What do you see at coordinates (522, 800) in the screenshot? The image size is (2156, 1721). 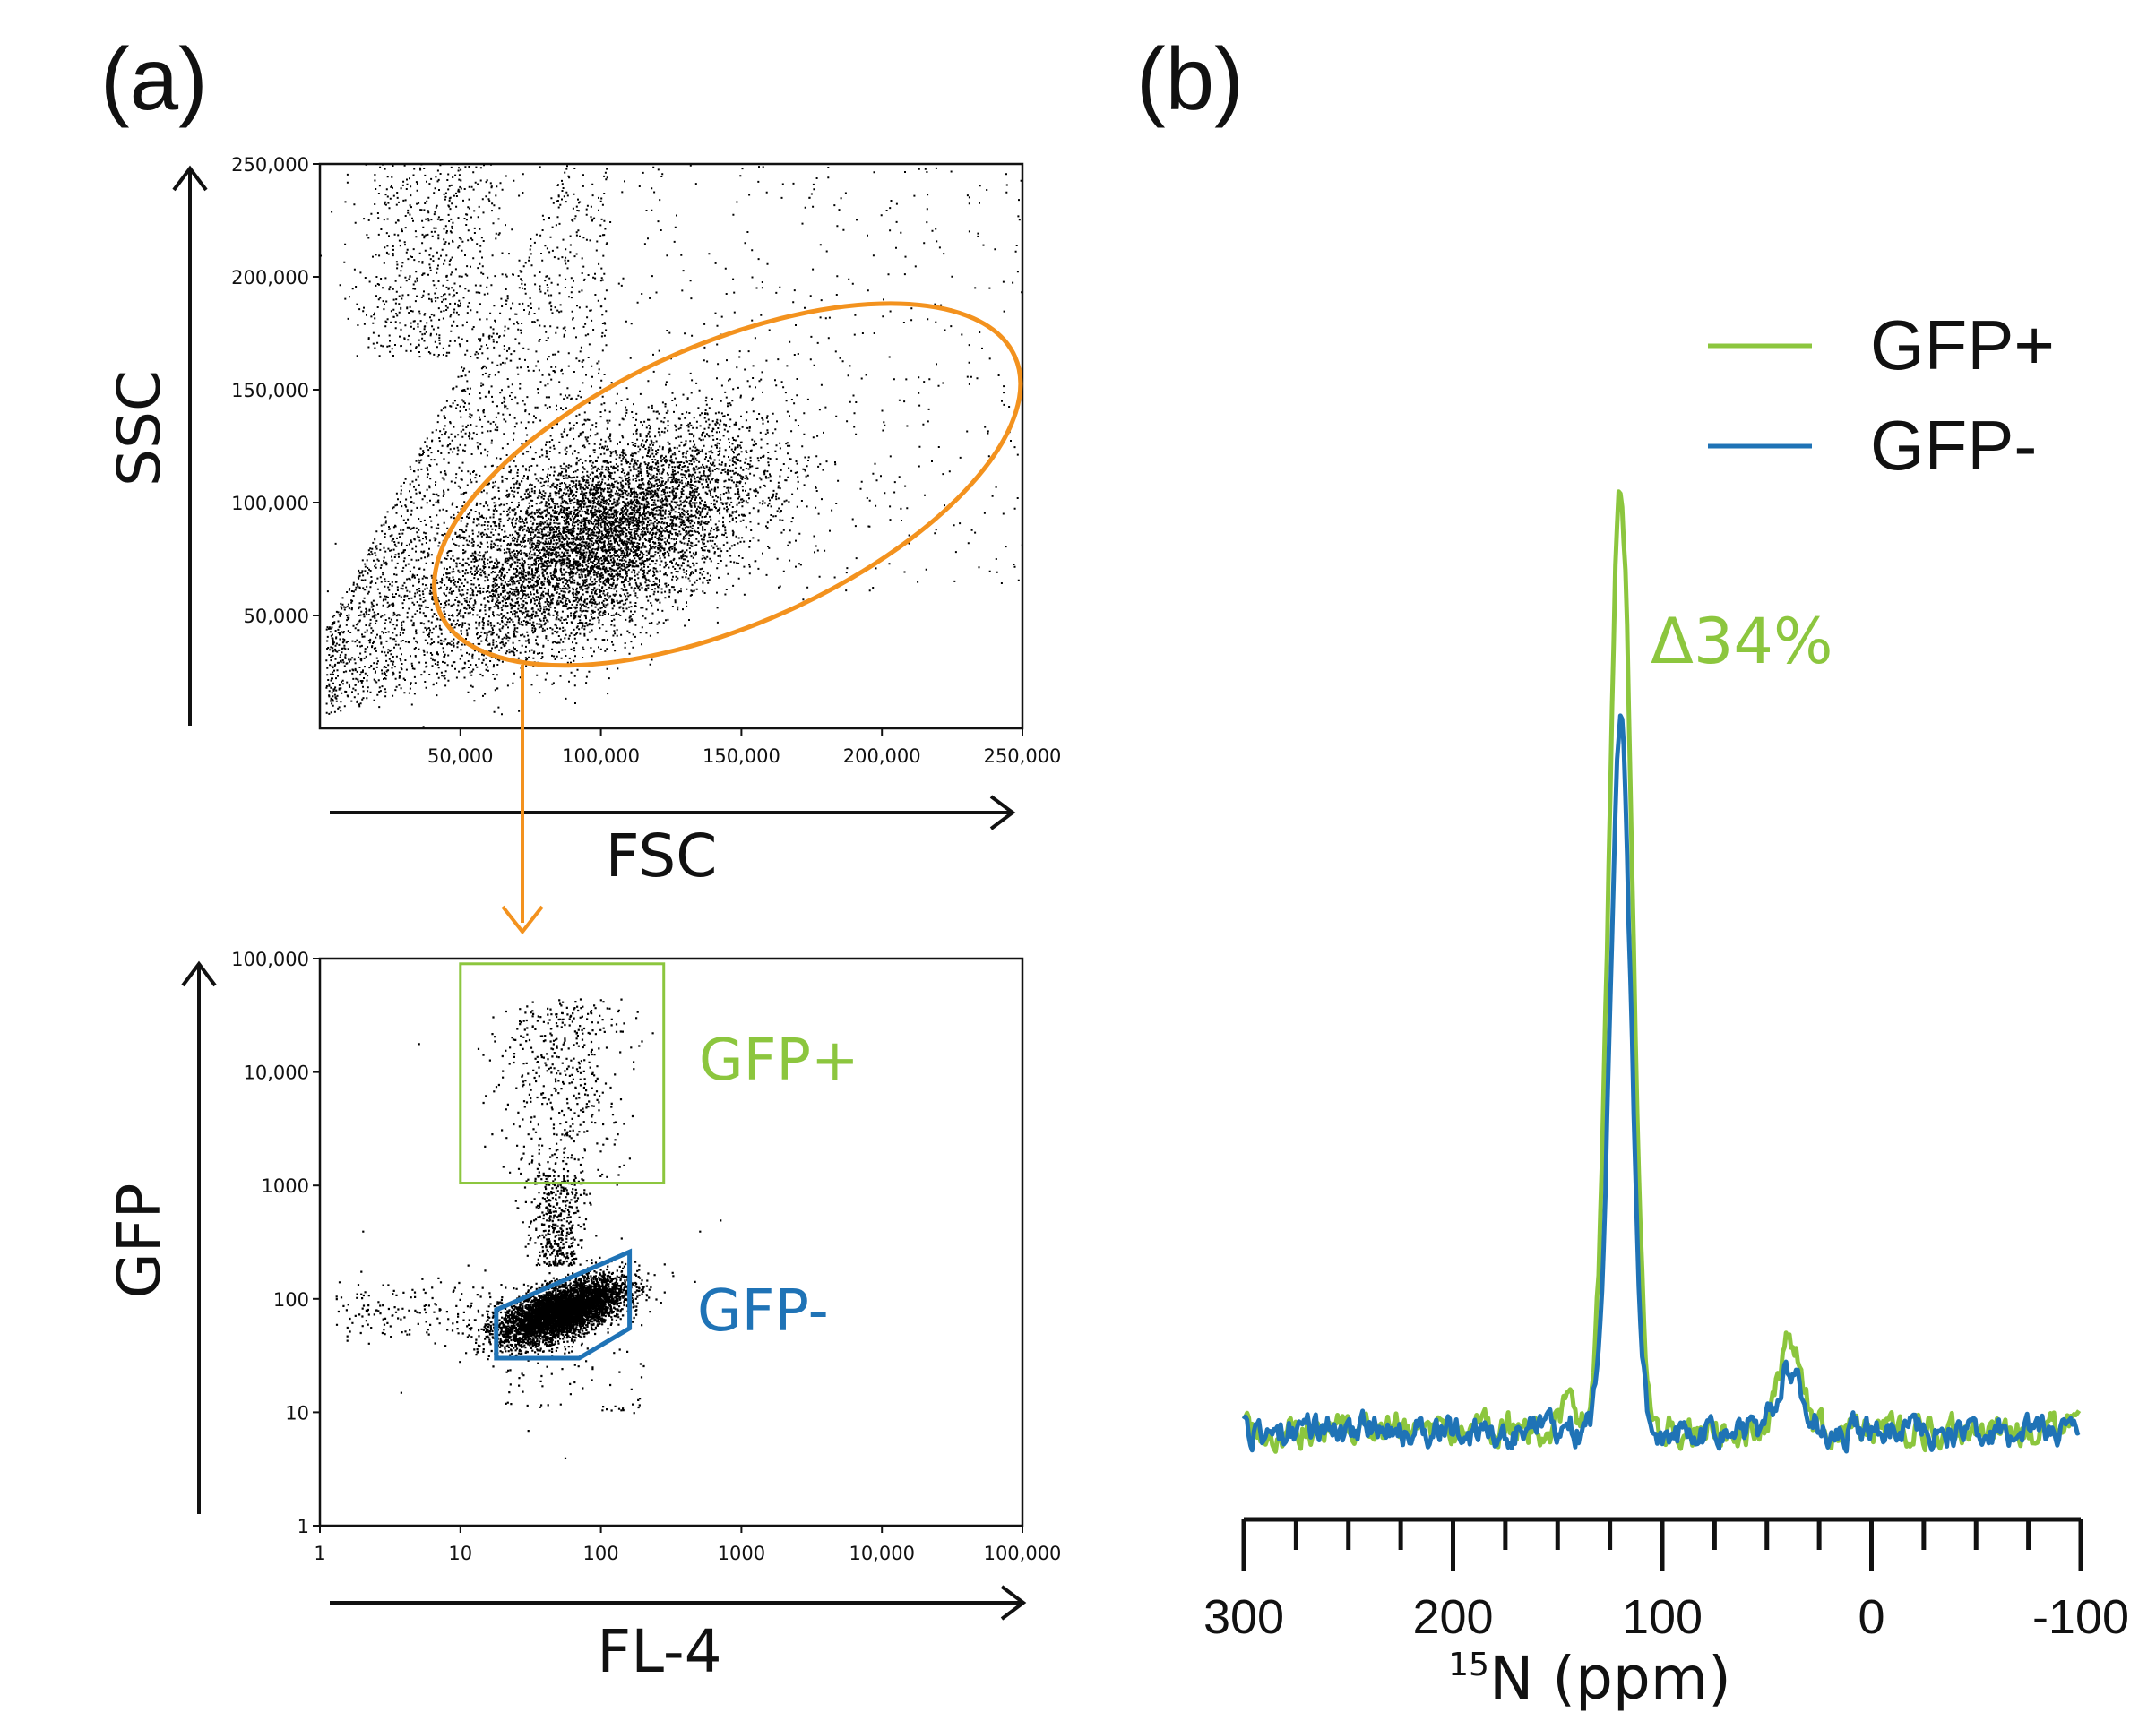 I see `gate-transfer-arrow` at bounding box center [522, 800].